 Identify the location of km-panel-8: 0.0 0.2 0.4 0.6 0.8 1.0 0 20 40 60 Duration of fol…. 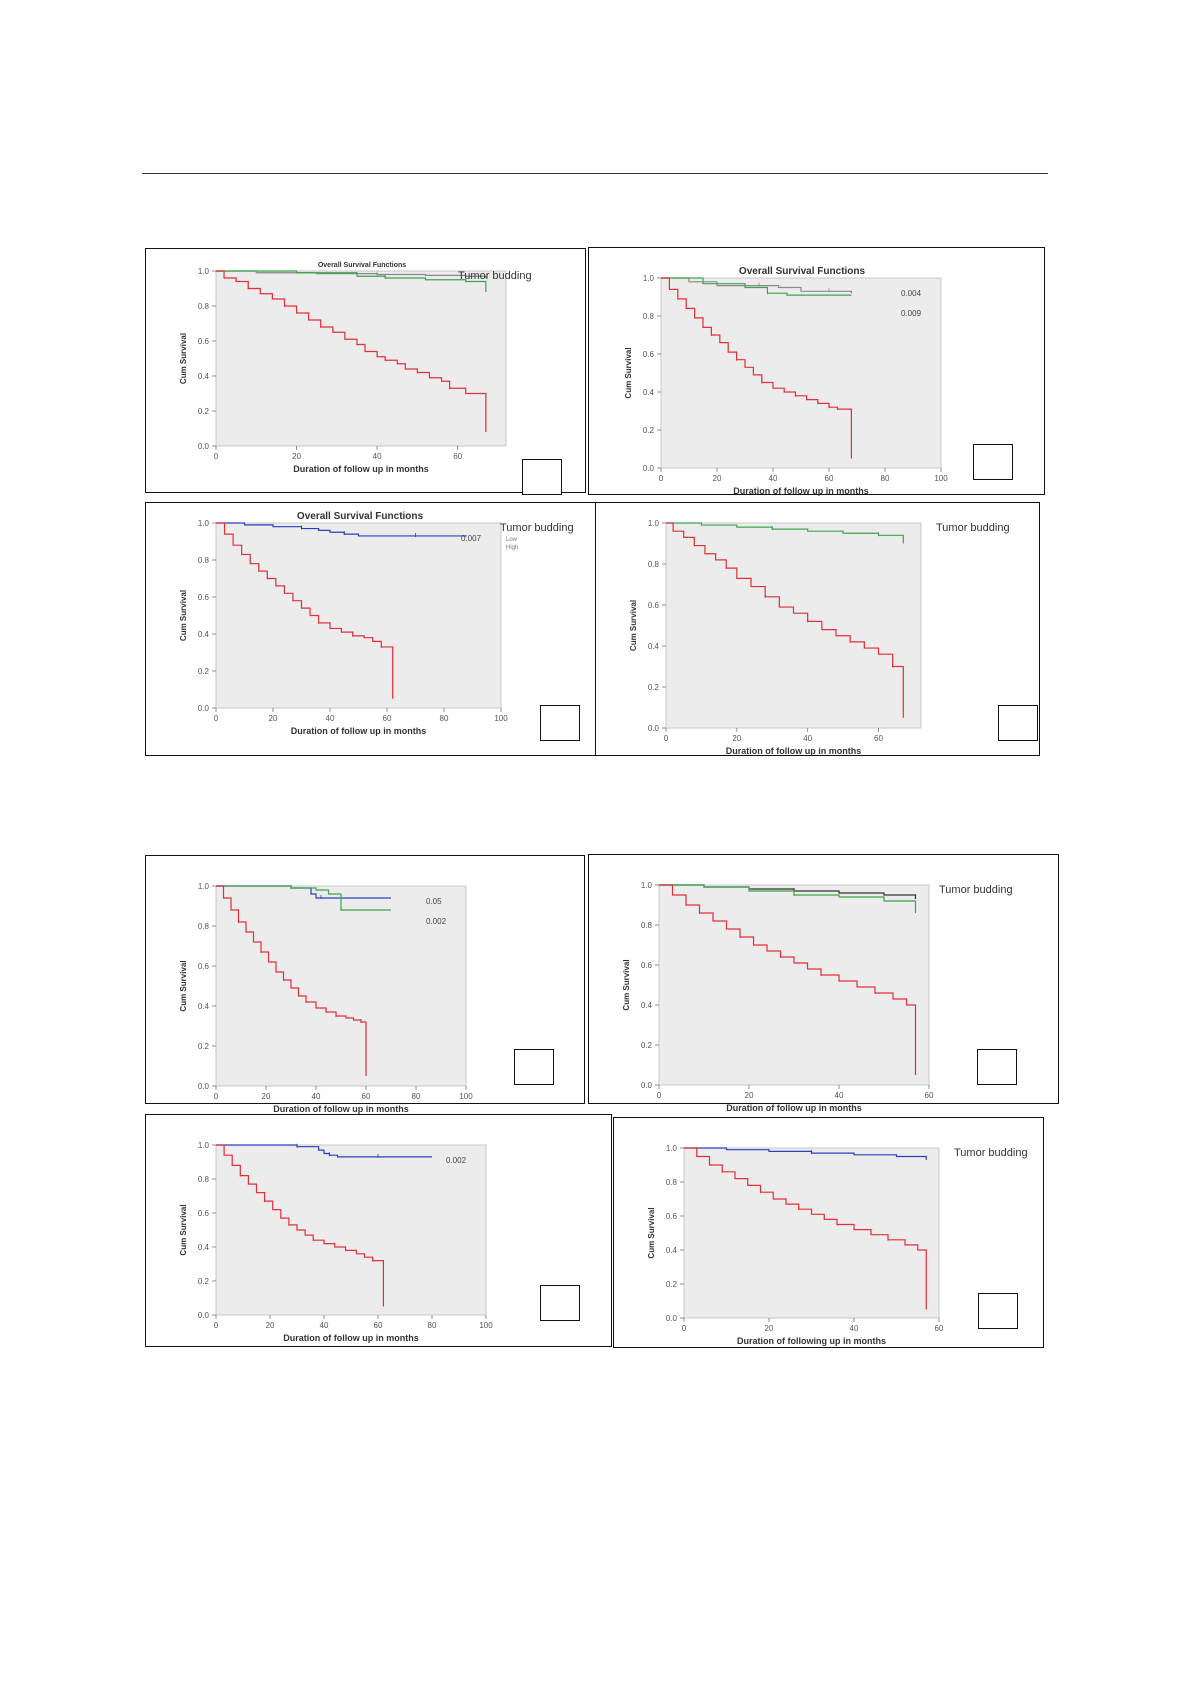
(828, 1232).